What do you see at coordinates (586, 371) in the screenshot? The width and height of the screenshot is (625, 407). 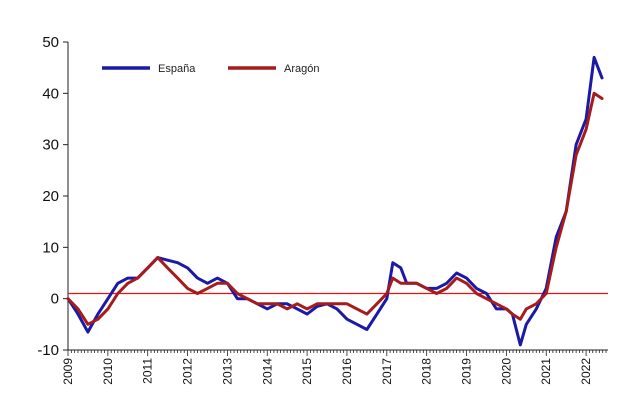 I see `x-tick-label: 2022` at bounding box center [586, 371].